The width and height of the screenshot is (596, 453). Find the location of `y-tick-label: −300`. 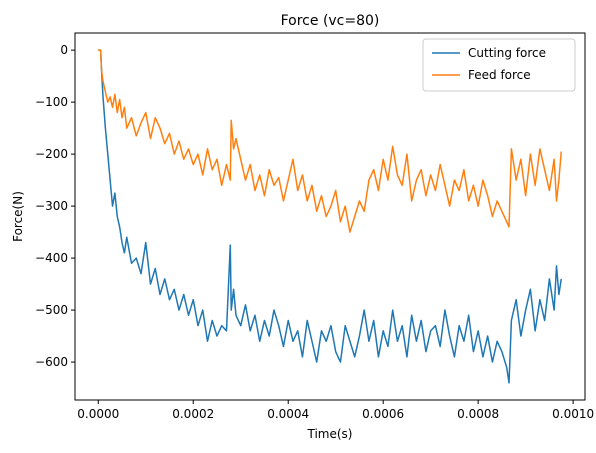

y-tick-label: −300 is located at coordinates (51, 206).